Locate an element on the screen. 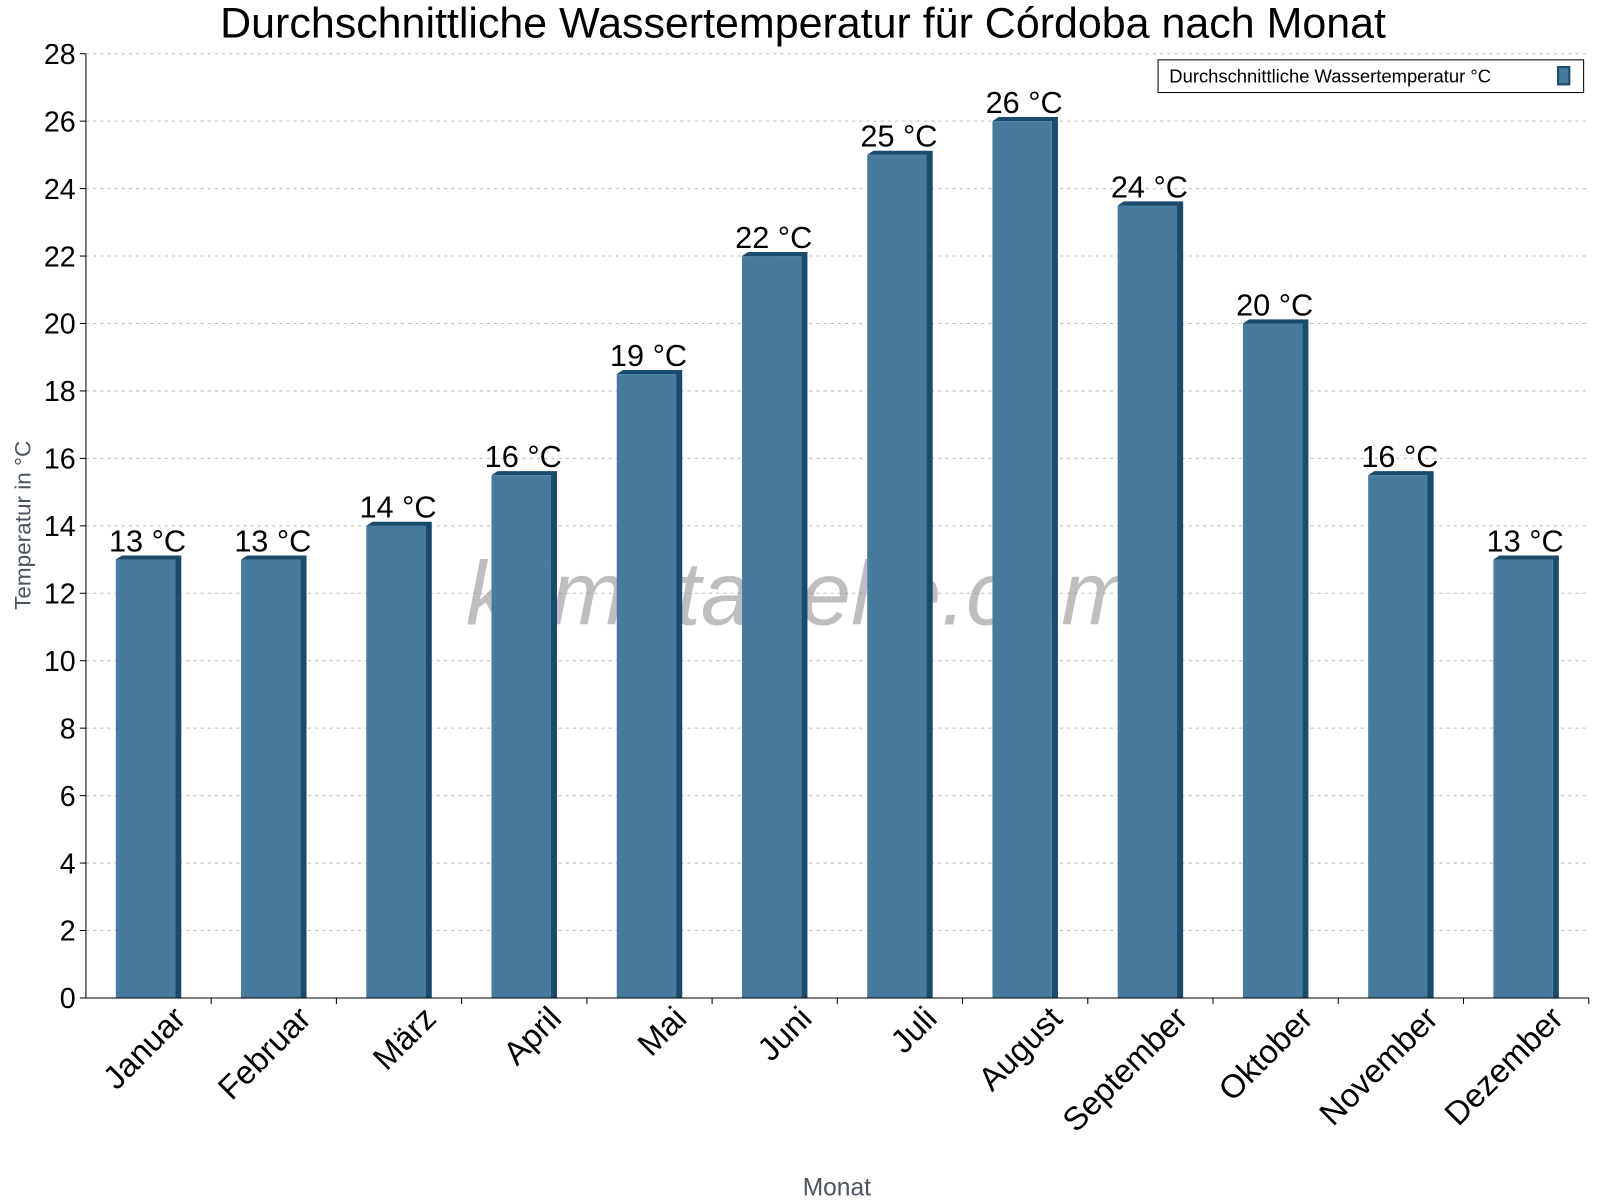 Image resolution: width=1600 pixels, height=1200 pixels. y-tick-label: 0 is located at coordinates (68, 999).